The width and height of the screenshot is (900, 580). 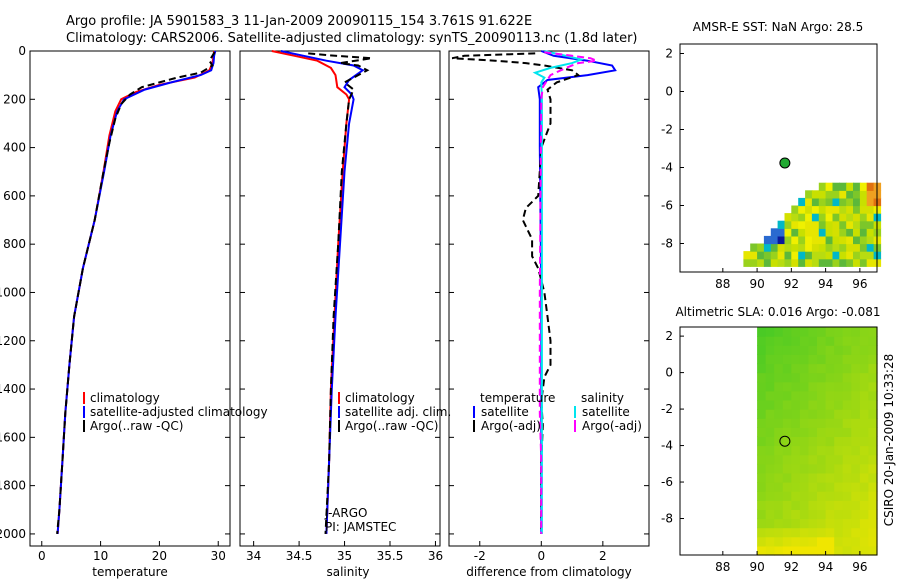 What do you see at coordinates (340, 293) in the screenshot?
I see `series-line-argo-raw-qc-` at bounding box center [340, 293].